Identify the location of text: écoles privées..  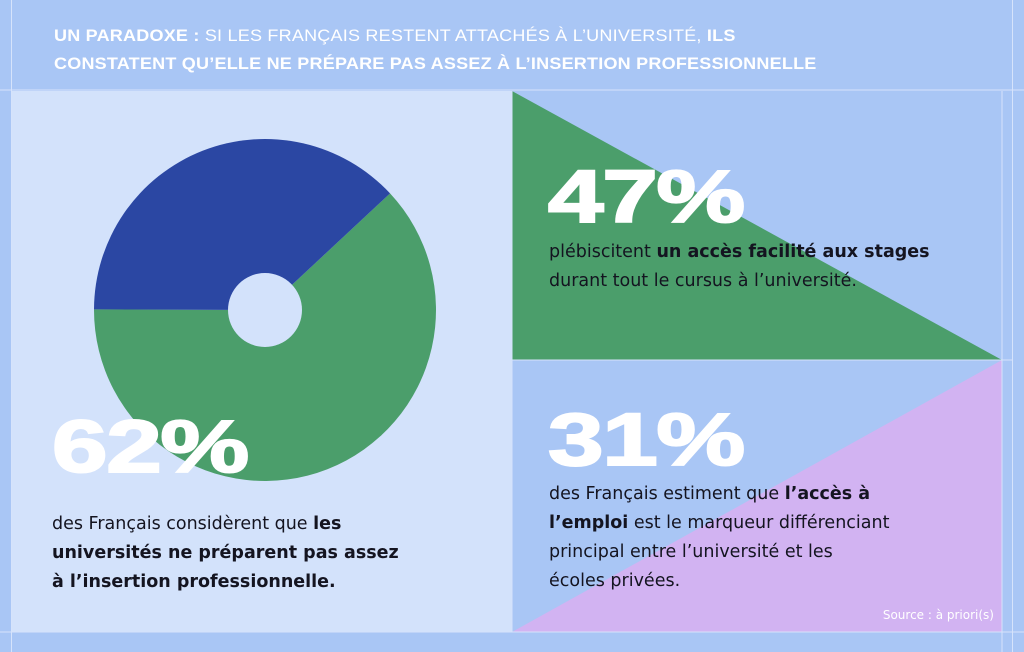
(615, 581).